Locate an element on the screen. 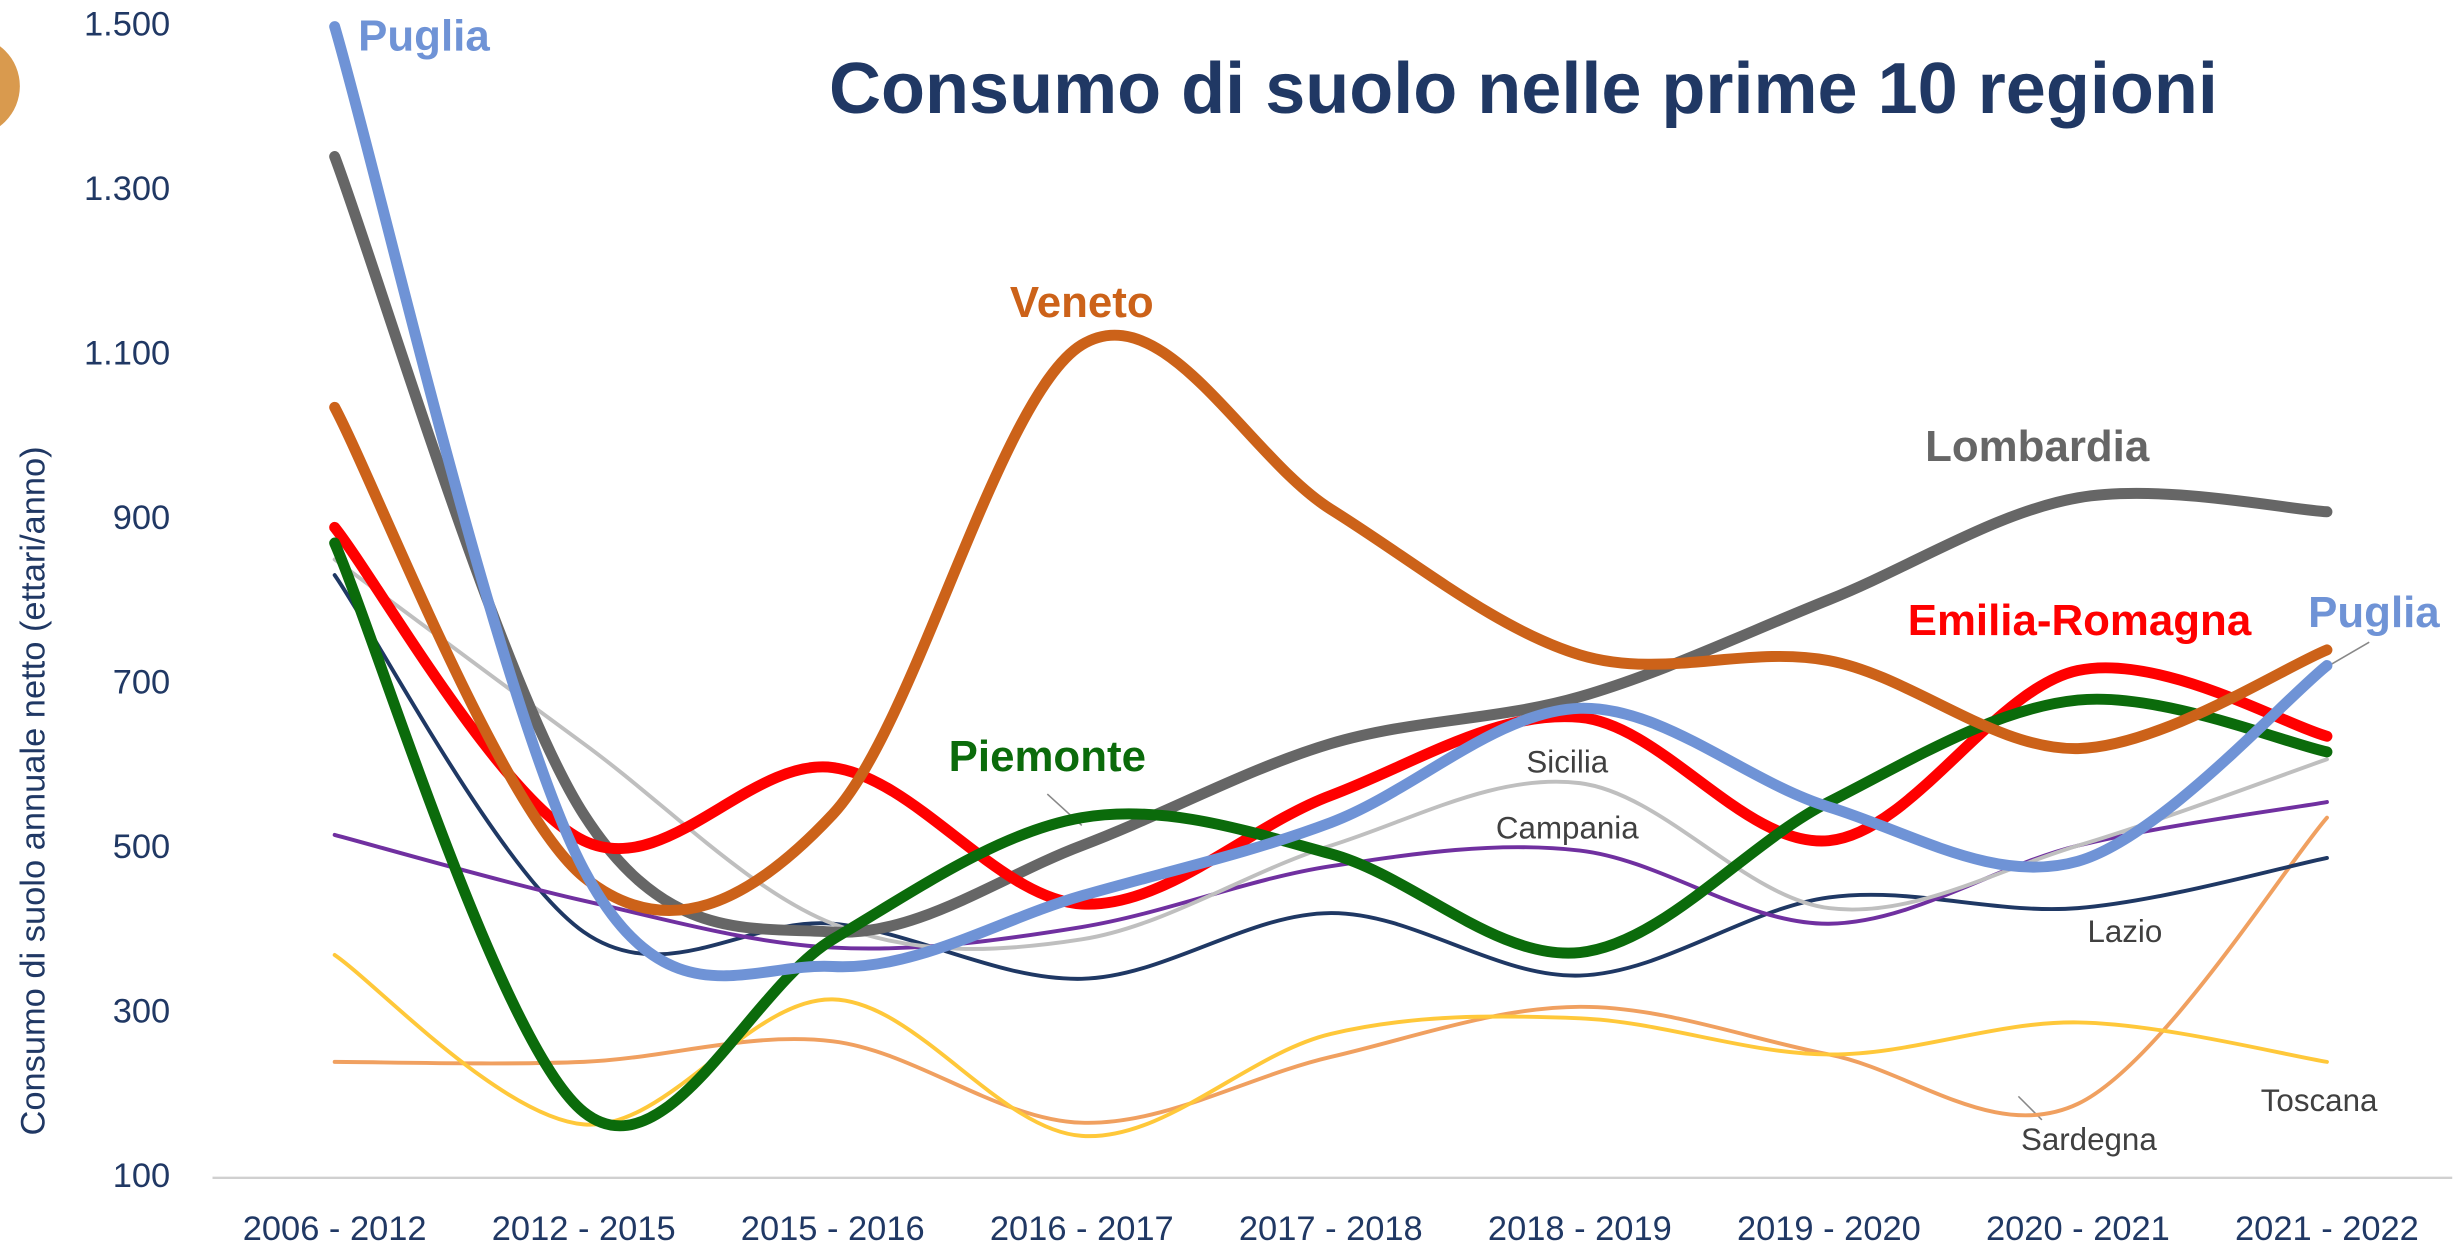  y-tick-label: 900 is located at coordinates (141, 518).